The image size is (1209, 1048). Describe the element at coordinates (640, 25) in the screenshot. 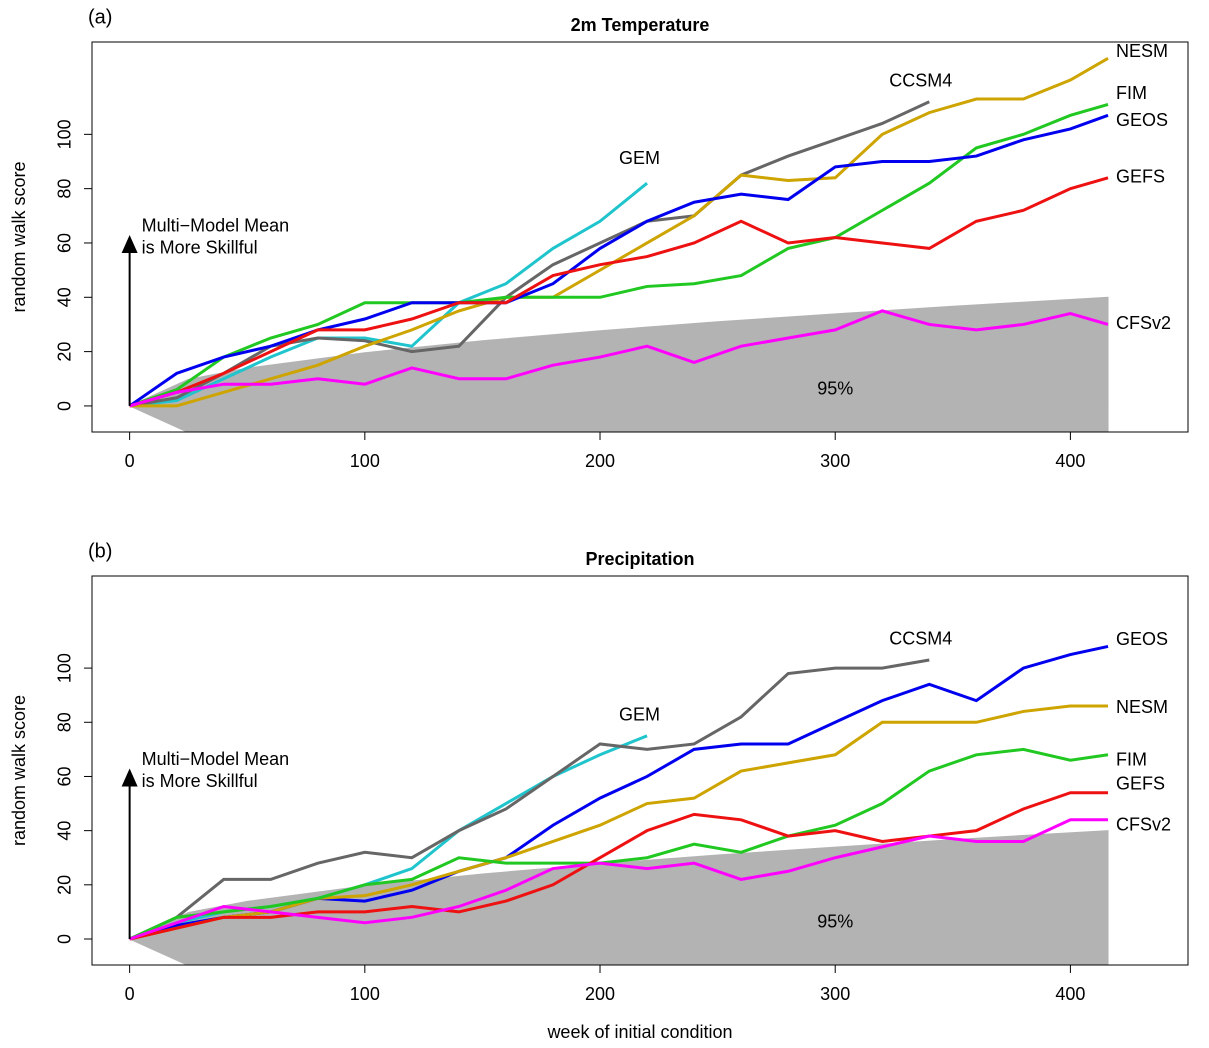

I see `chart-title: 2m Temperature` at that location.